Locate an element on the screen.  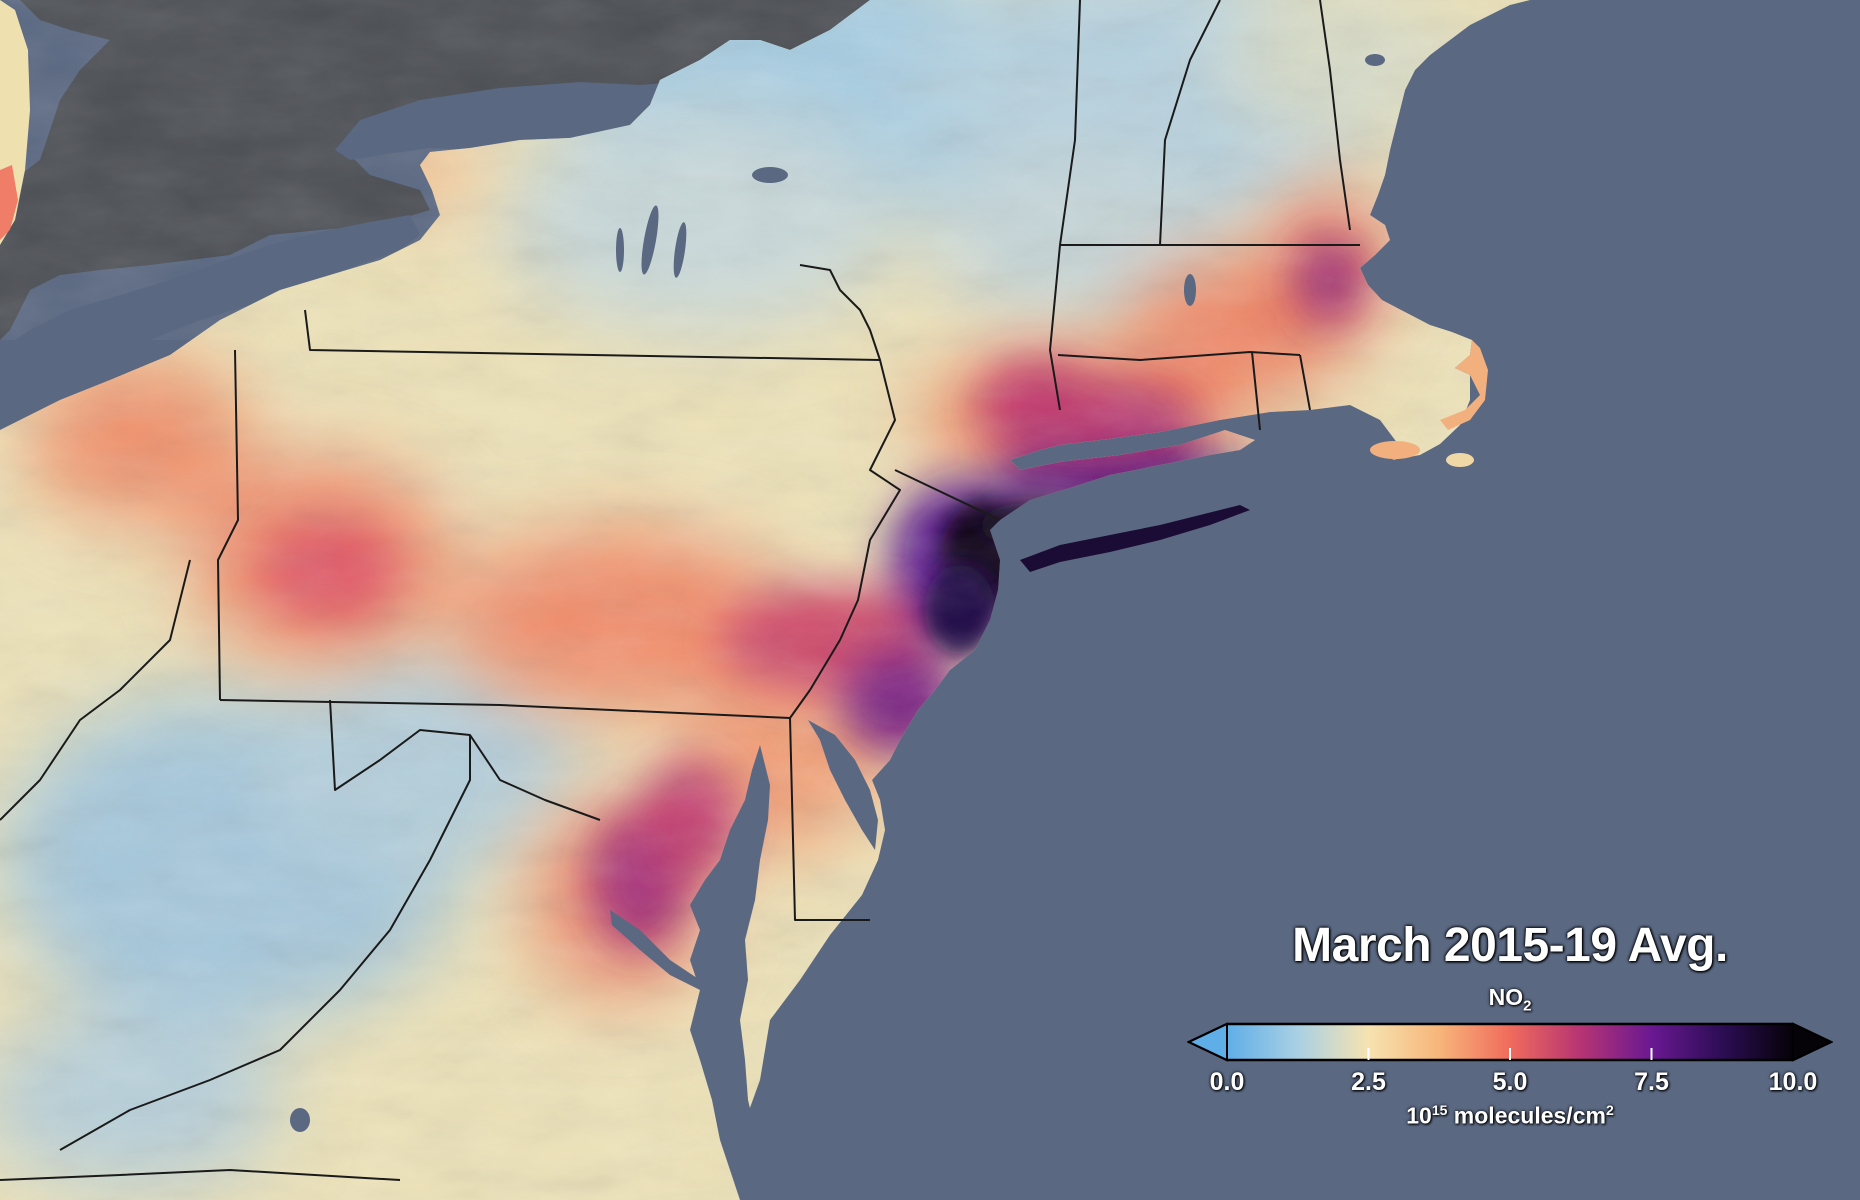
units-power: 2 is located at coordinates (1609, 1110).